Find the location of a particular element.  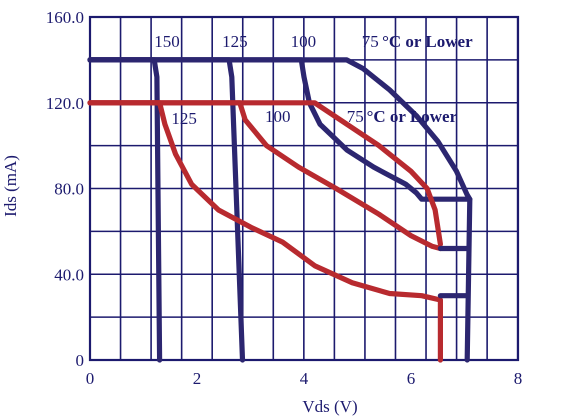

y-tick-label: 40.0 is located at coordinates (69, 274).